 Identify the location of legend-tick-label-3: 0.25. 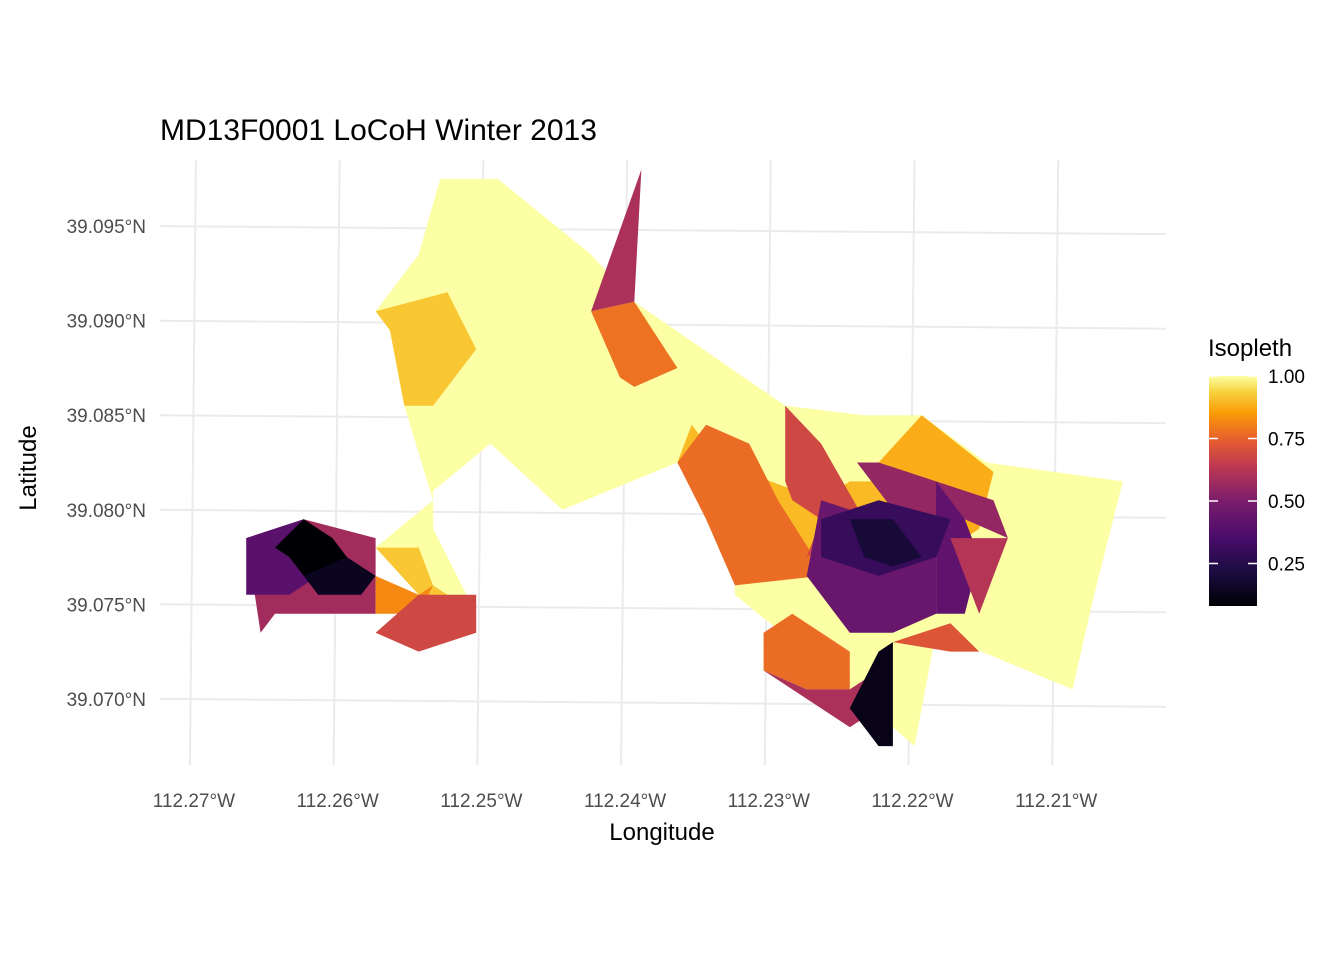
(1286, 565).